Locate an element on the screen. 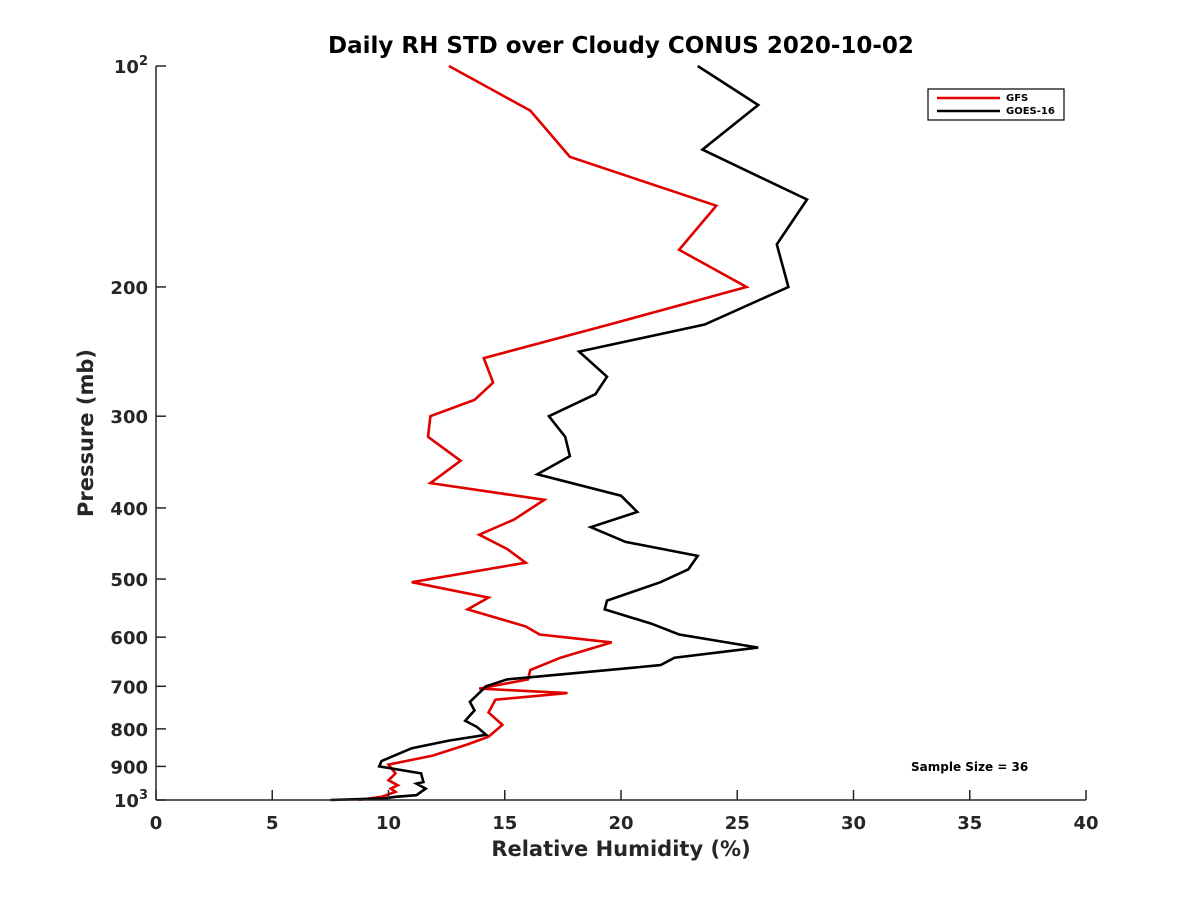 The height and width of the screenshot is (900, 1200). x-tick-label: 5 is located at coordinates (272, 823).